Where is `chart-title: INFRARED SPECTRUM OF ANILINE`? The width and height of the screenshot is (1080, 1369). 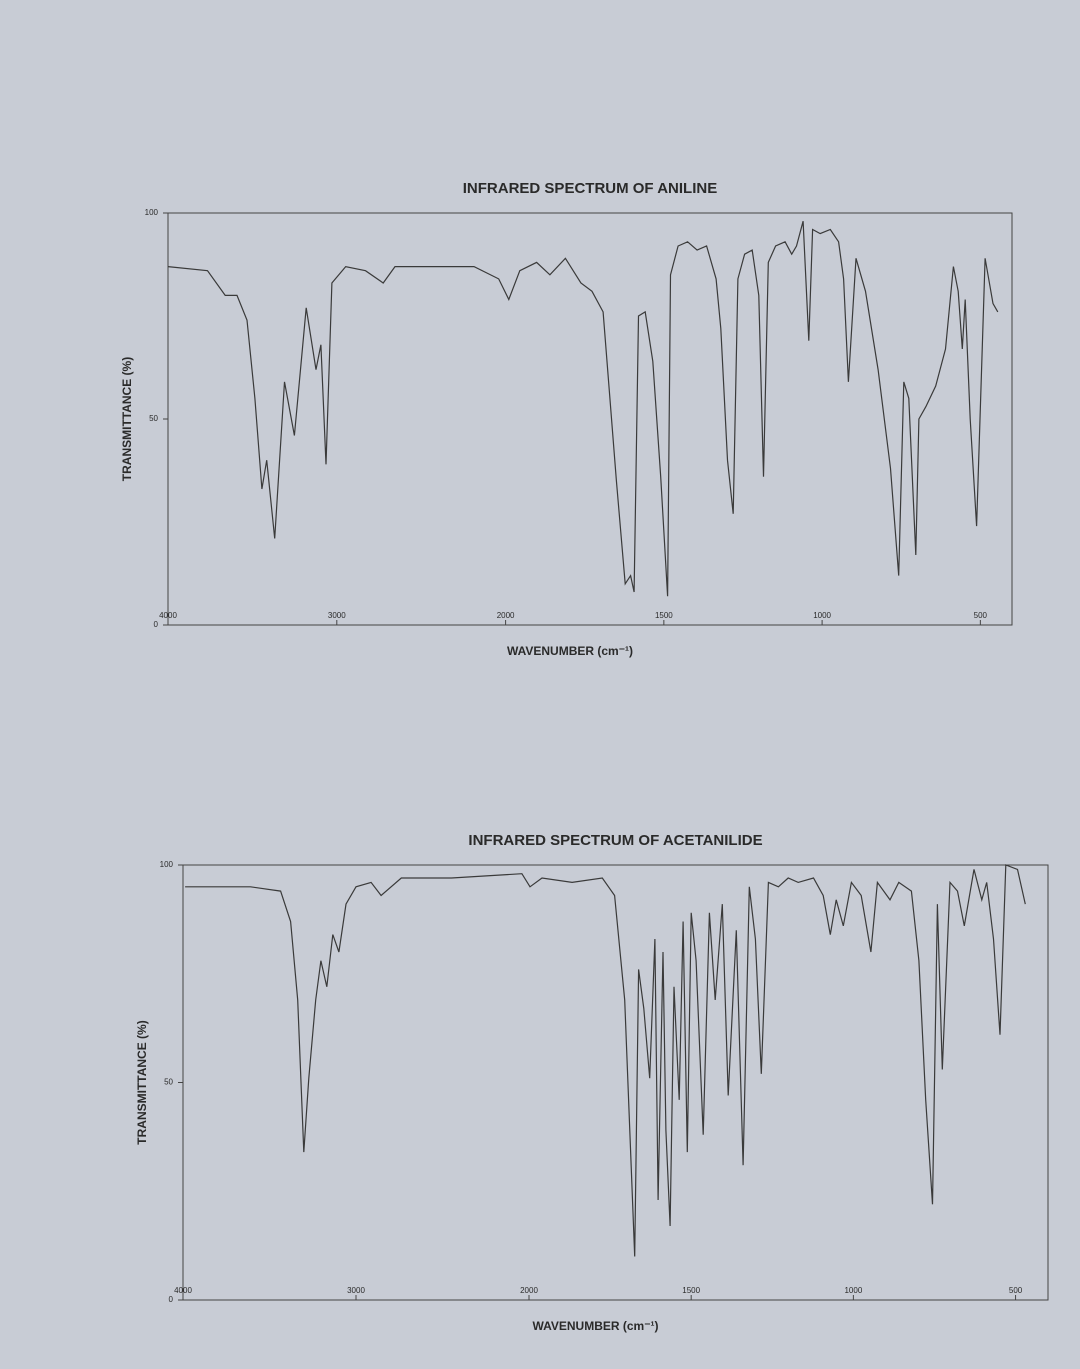 chart-title: INFRARED SPECTRUM OF ANILINE is located at coordinates (590, 188).